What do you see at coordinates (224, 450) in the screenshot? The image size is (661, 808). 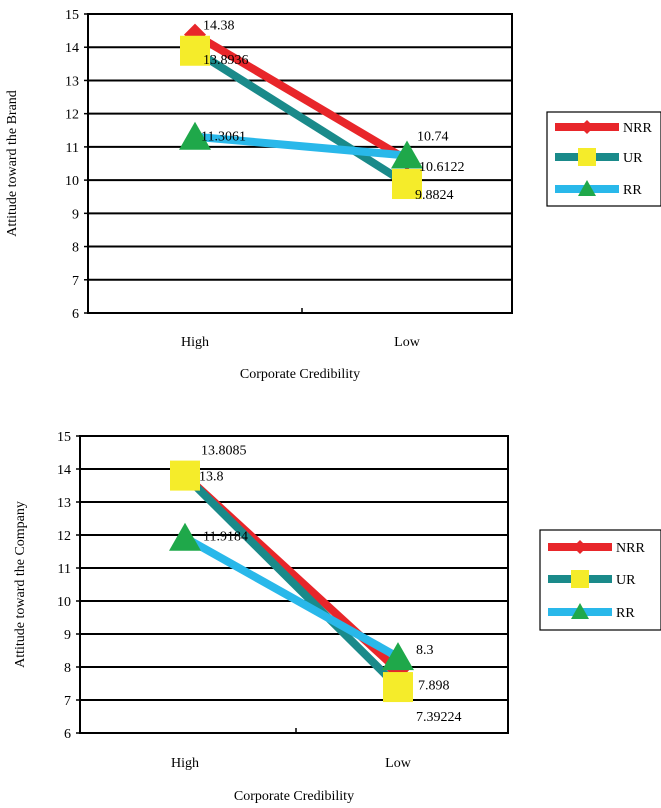 I see `data-label: 13.8085` at bounding box center [224, 450].